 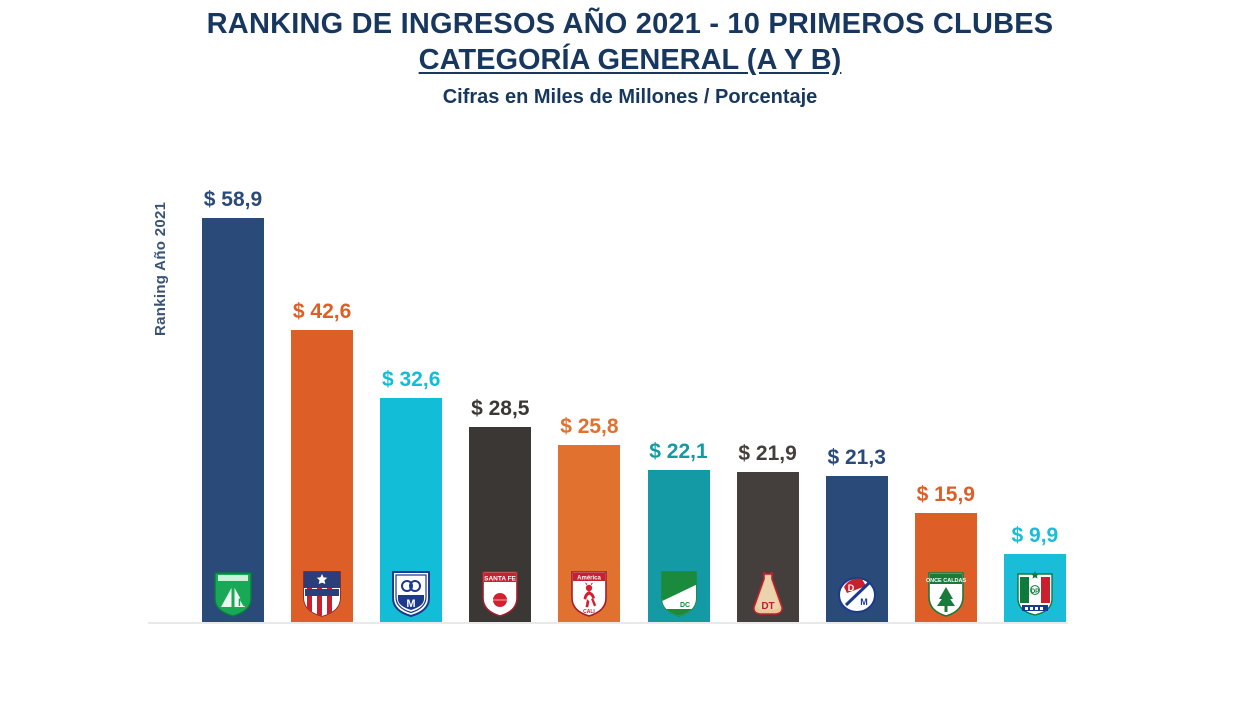 I want to click on bar-value-label: $ 32,6, so click(x=411, y=380).